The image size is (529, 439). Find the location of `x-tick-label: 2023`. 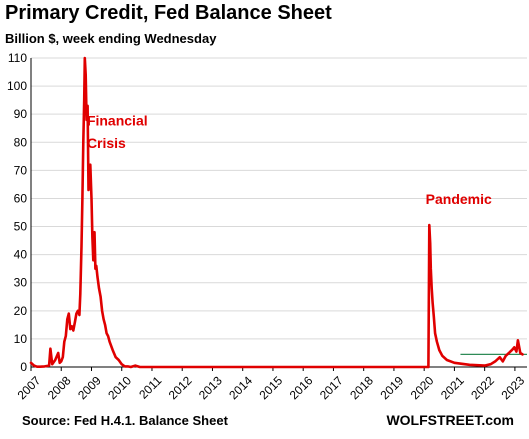

x-tick-label: 2023 is located at coordinates (512, 387).